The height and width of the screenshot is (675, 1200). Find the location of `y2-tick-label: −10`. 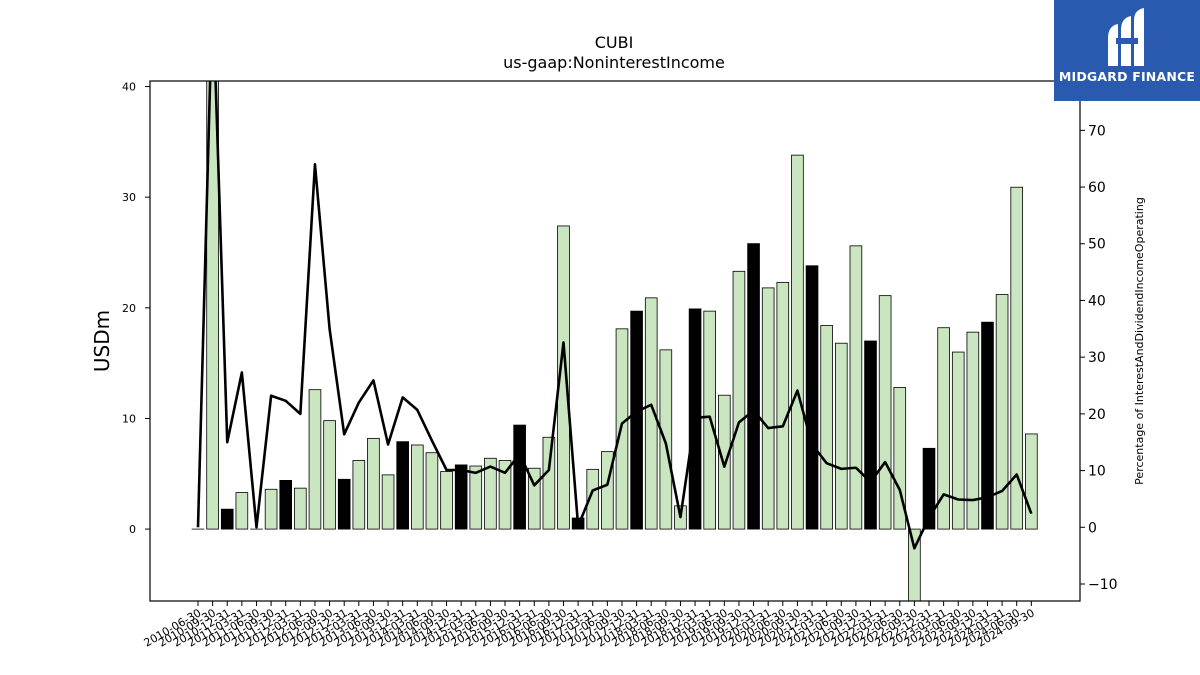

y2-tick-label: −10 is located at coordinates (1103, 585).